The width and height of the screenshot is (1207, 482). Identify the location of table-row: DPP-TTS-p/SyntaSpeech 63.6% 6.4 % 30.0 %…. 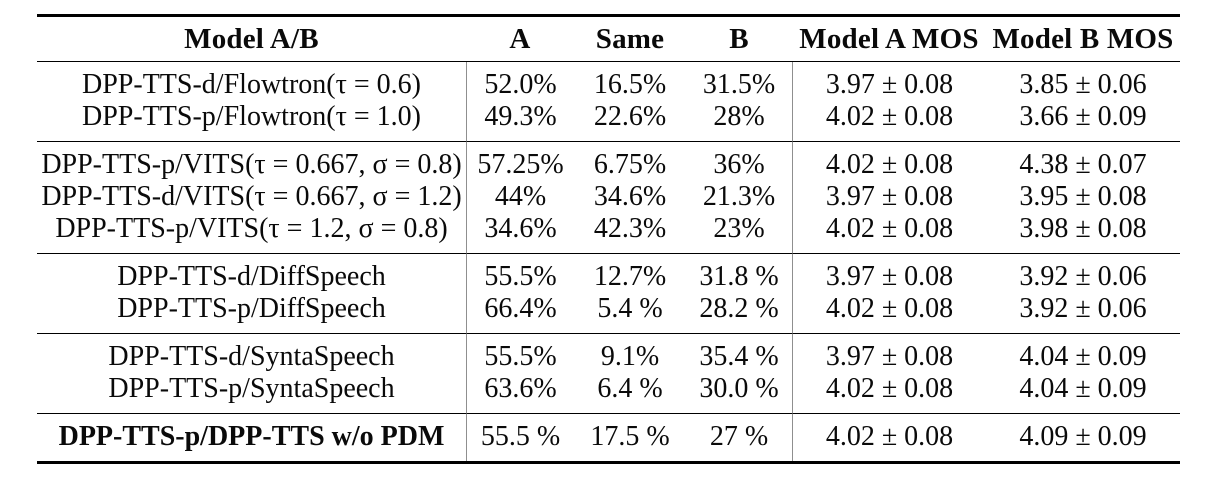
(608, 393).